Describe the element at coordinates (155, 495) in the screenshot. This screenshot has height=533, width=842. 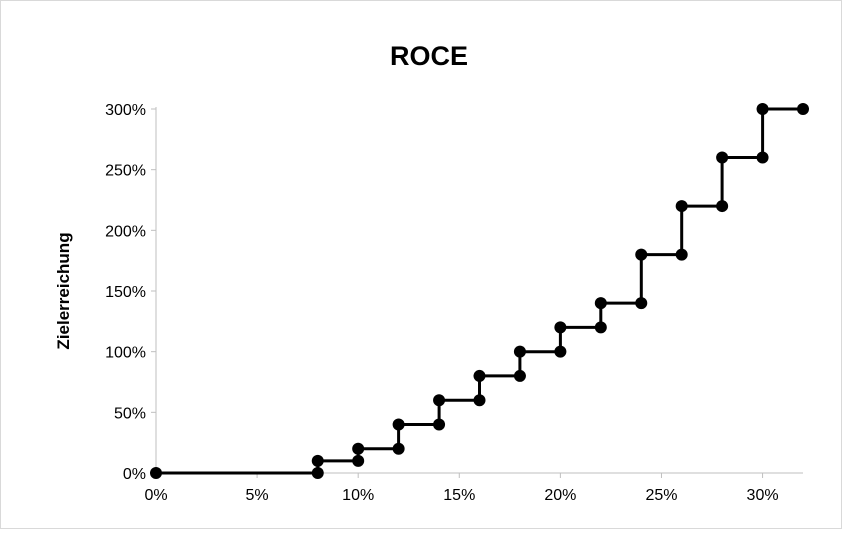
I see `x-tick-label: 0%` at that location.